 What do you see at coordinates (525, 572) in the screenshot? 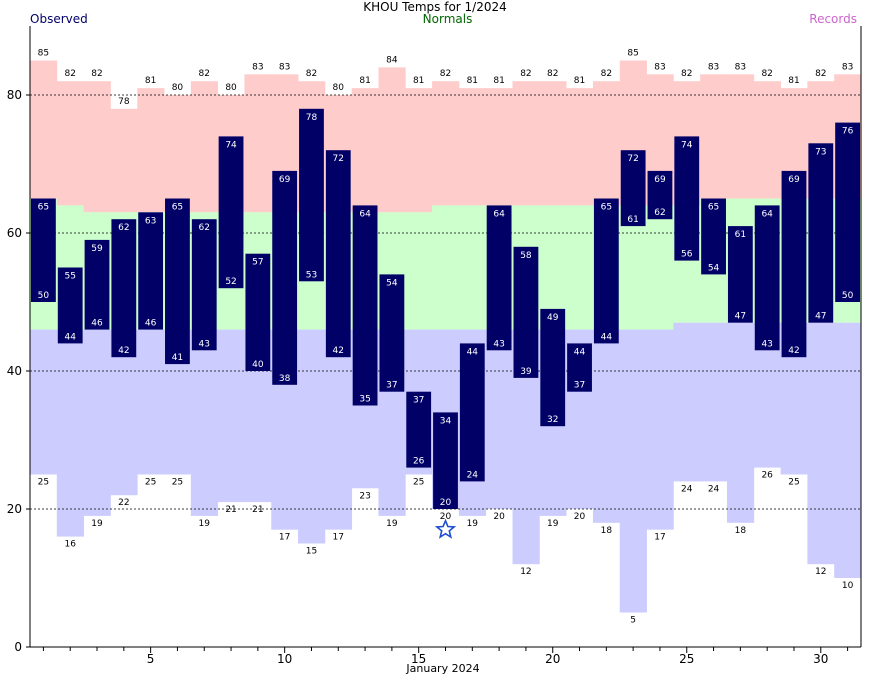
I see `record-low-label: 12` at bounding box center [525, 572].